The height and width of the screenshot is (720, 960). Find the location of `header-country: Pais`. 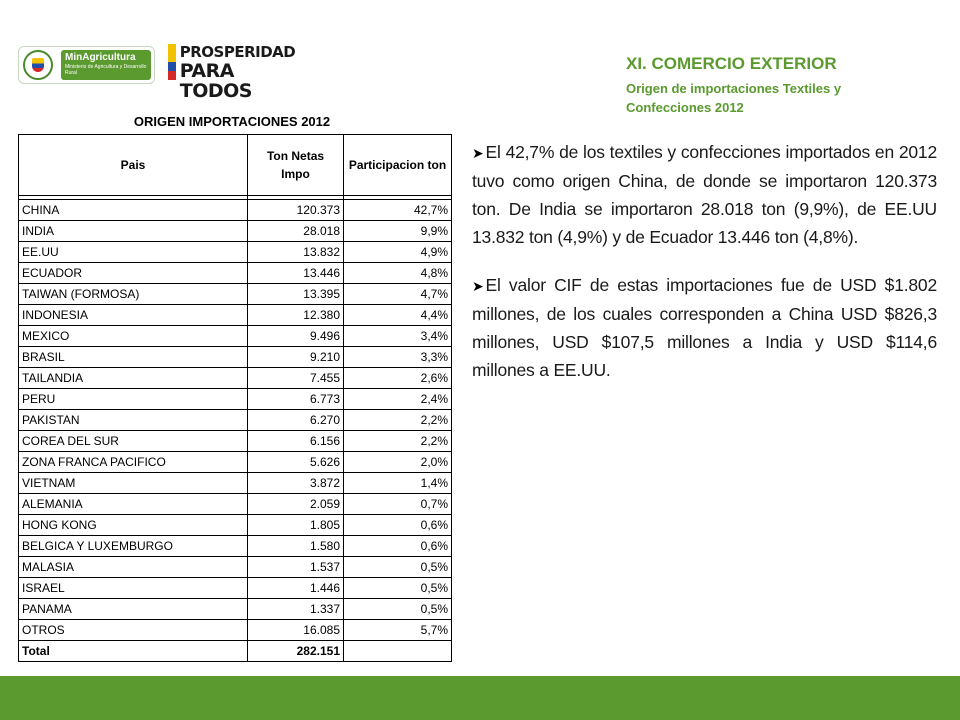

header-country: Pais is located at coordinates (133, 165).